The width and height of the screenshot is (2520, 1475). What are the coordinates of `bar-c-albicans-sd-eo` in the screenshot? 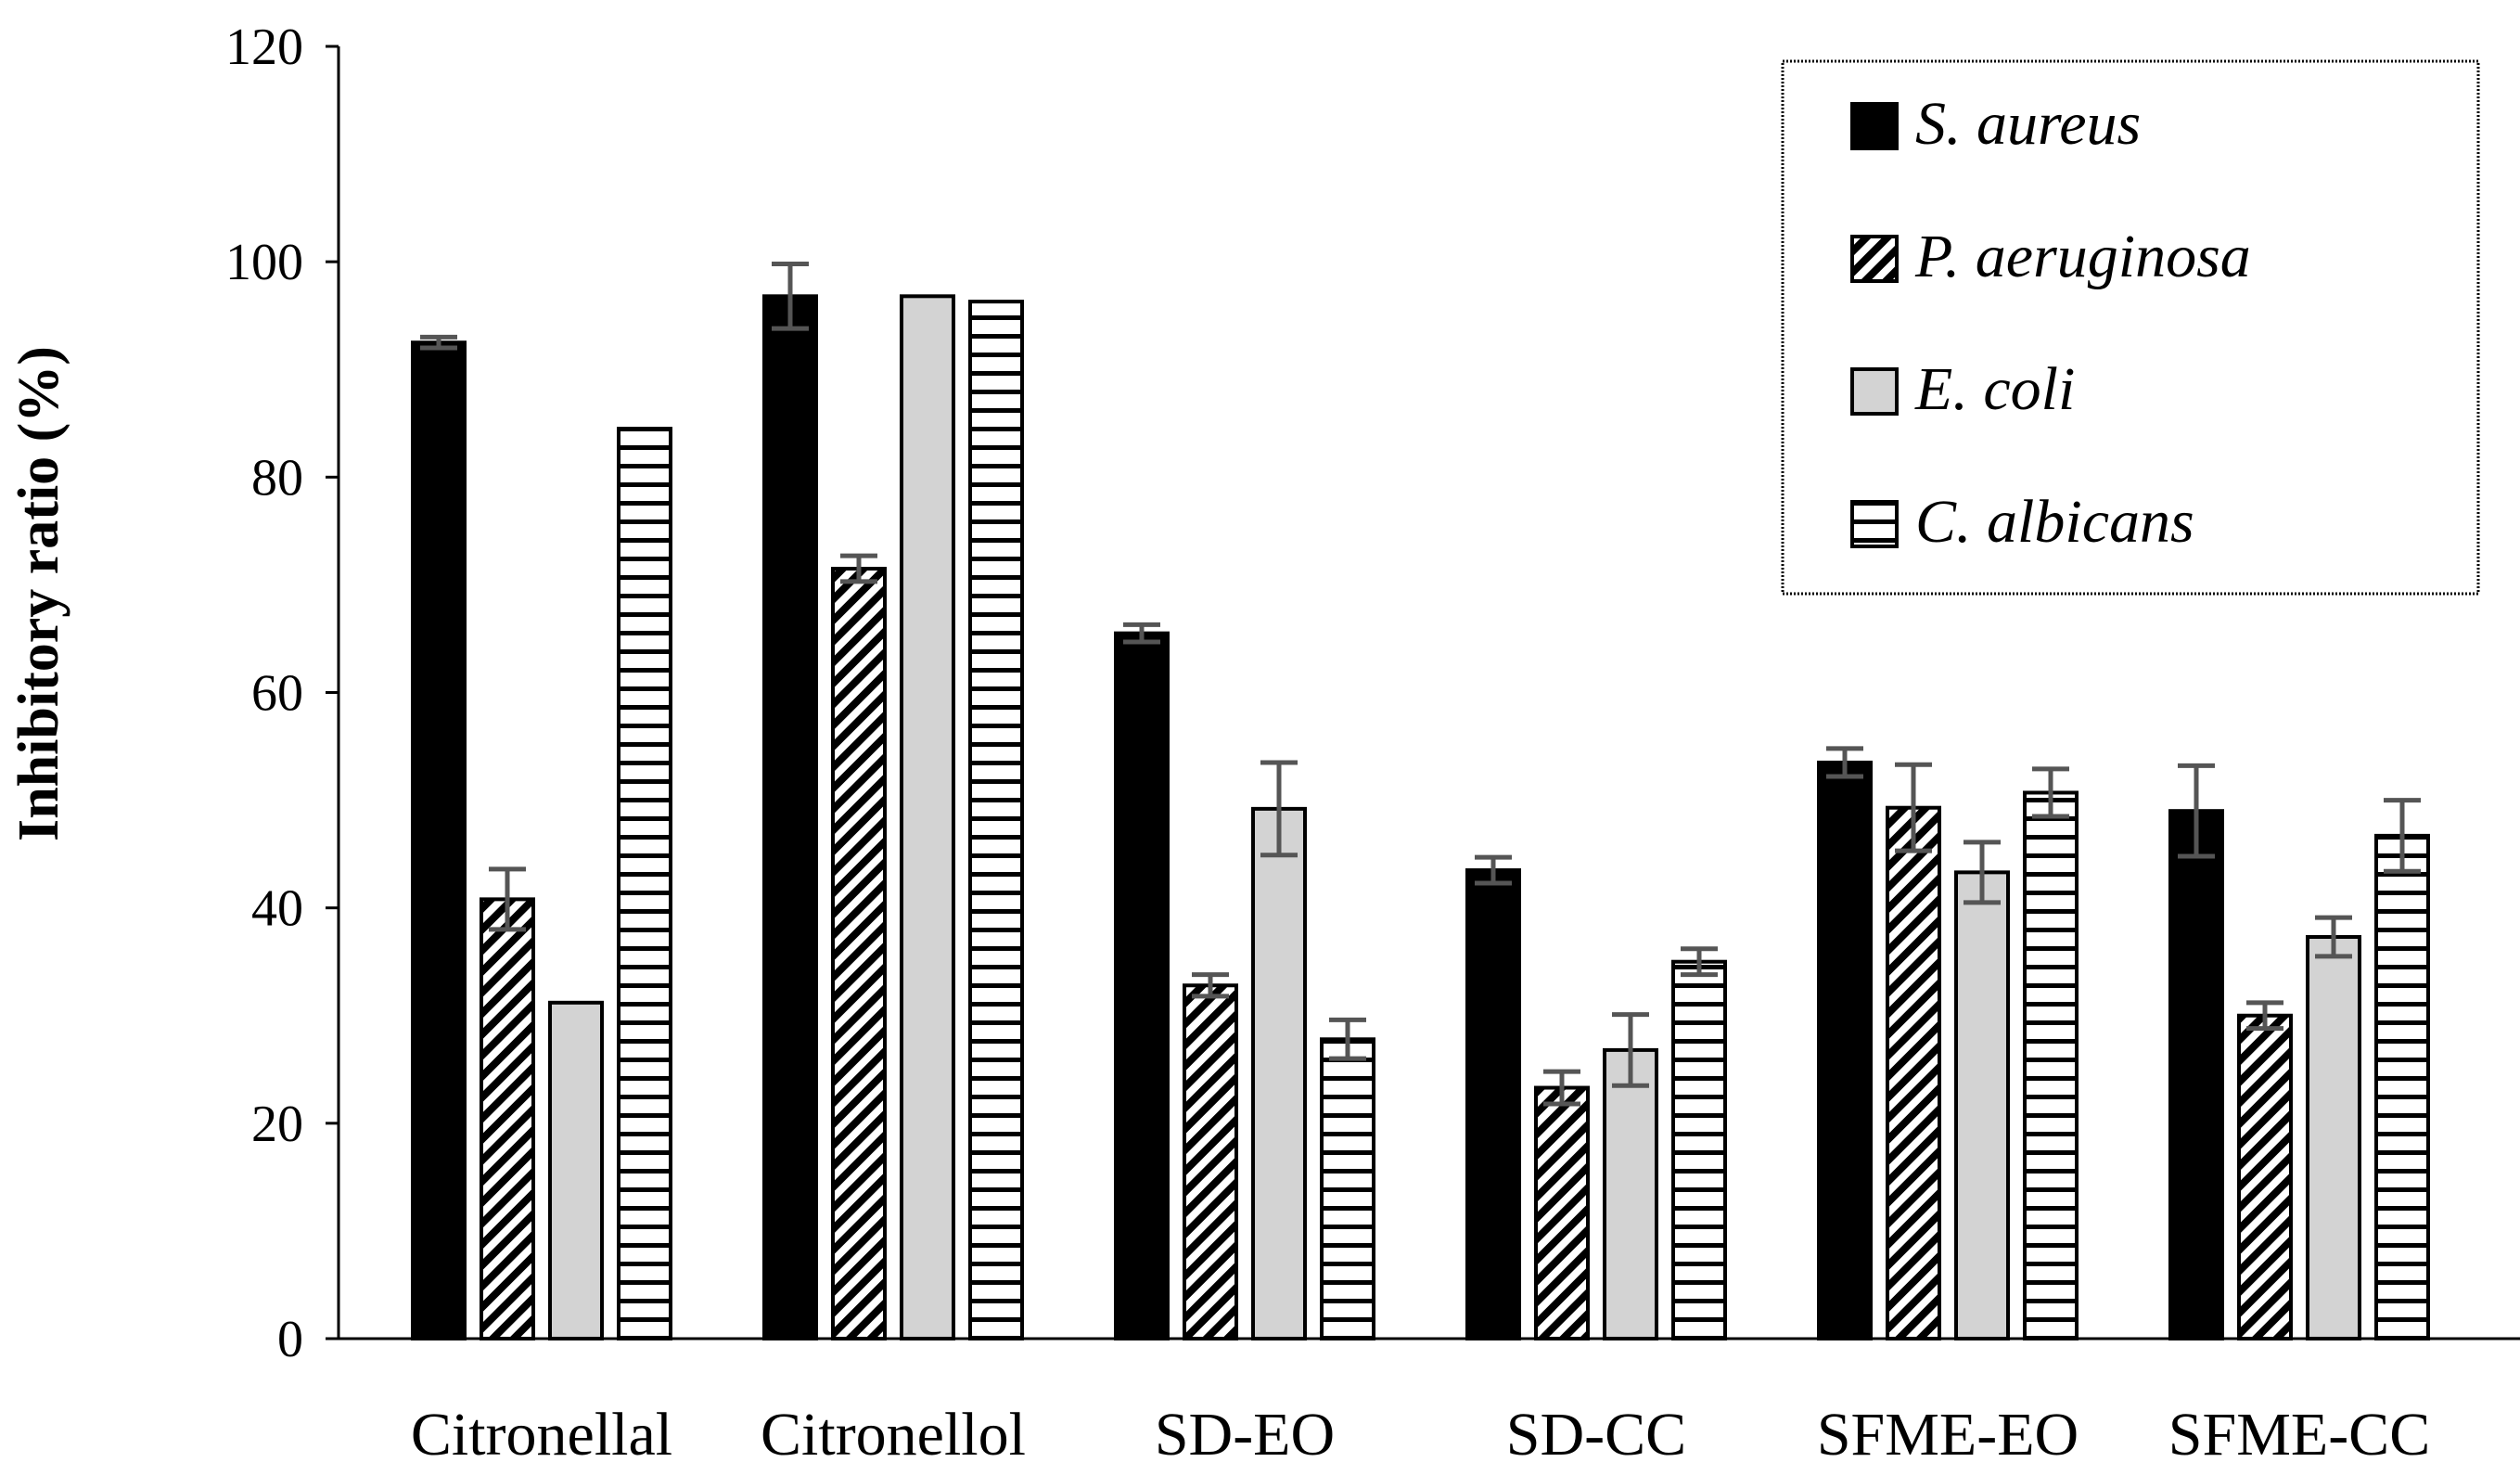 It's located at (1347, 1189).